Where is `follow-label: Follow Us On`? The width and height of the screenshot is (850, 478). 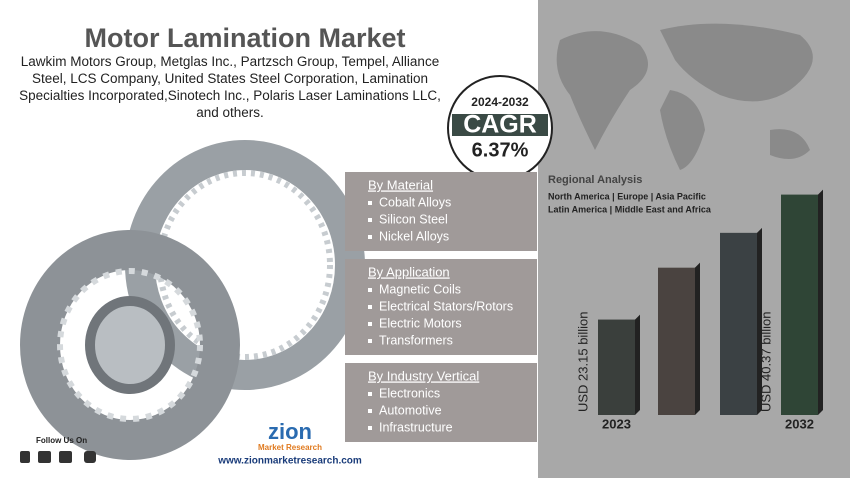 follow-label: Follow Us On is located at coordinates (61, 440).